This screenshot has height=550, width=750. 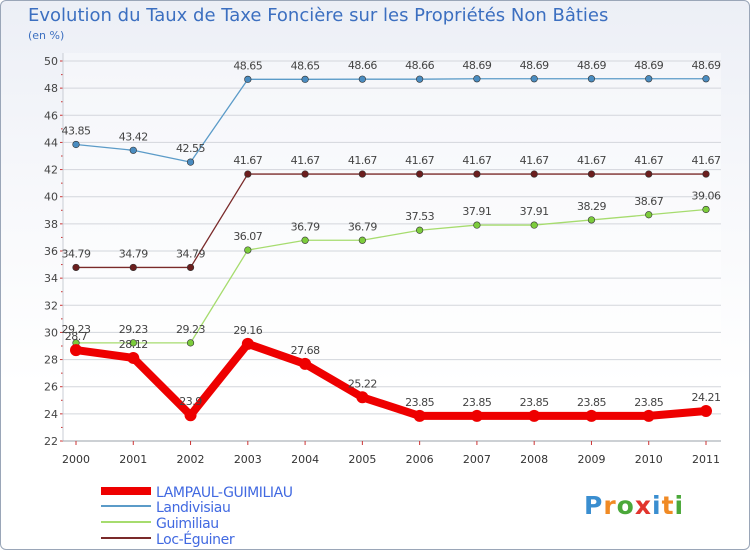 I want to click on x-tick-label: 2001, so click(x=133, y=459).